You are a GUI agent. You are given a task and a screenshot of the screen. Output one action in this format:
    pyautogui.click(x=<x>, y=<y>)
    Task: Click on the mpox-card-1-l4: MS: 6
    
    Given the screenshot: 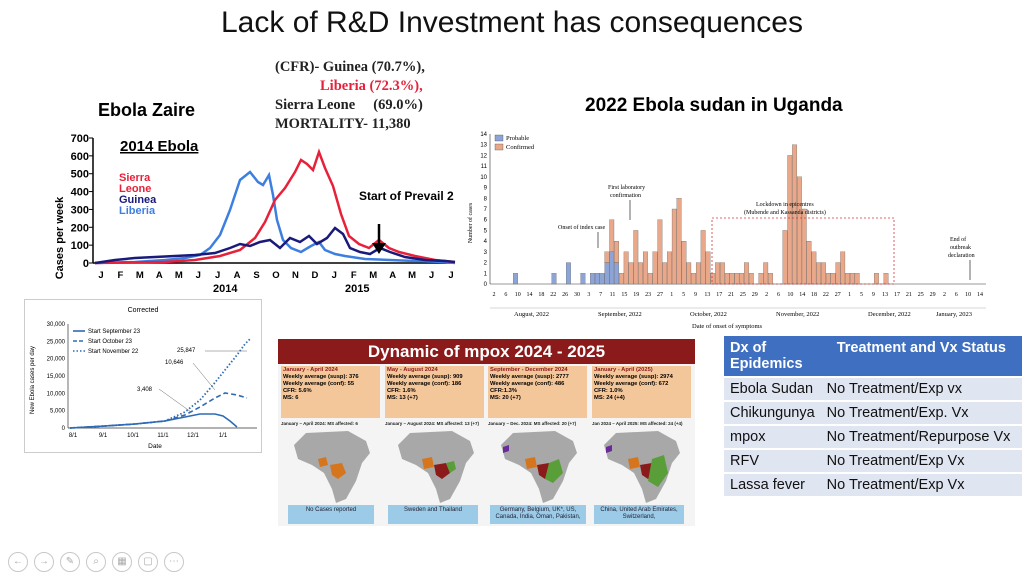 What is the action you would take?
    pyautogui.click(x=291, y=398)
    